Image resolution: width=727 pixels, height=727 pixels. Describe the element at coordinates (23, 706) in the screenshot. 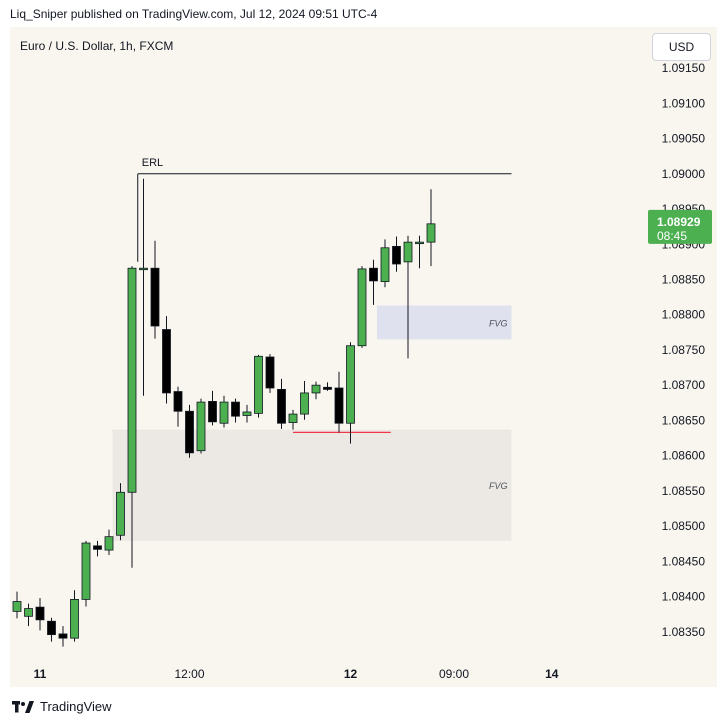

I see `tradingview-logo-icon` at that location.